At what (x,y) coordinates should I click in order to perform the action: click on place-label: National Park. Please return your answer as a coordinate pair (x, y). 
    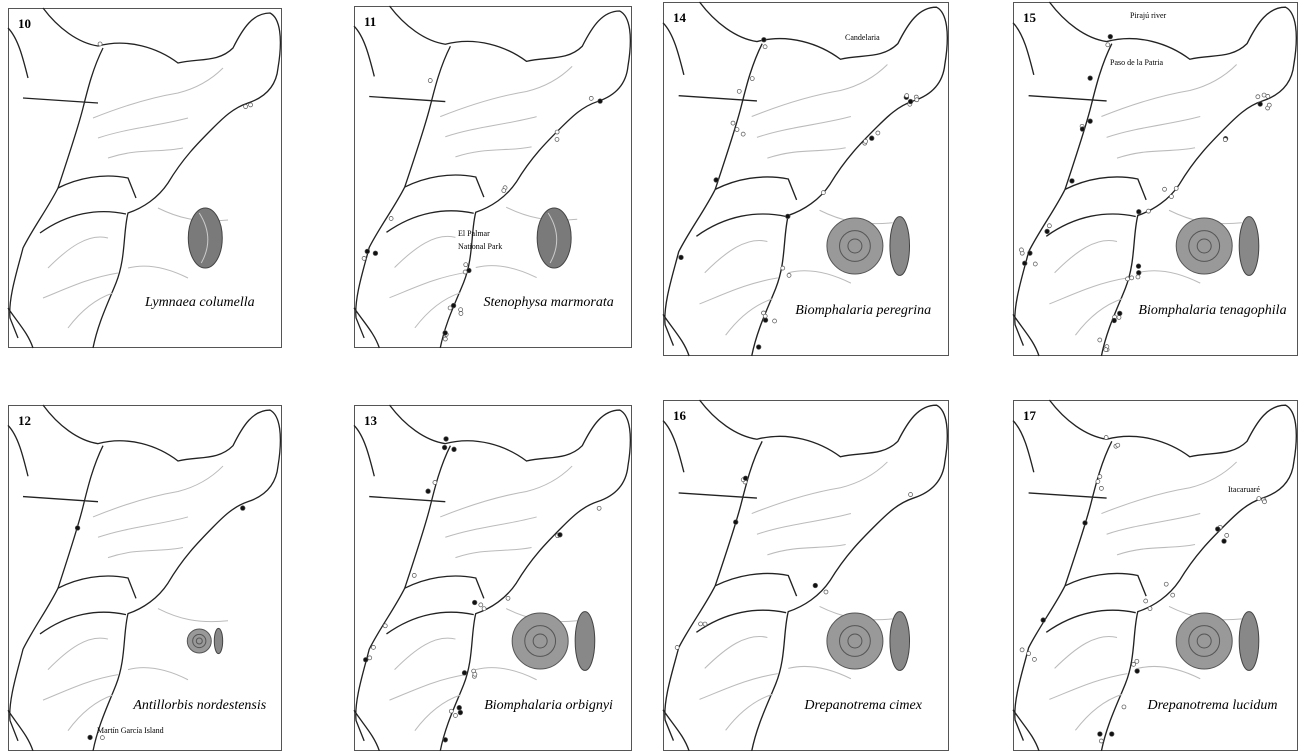
    Looking at the image, I should click on (480, 246).